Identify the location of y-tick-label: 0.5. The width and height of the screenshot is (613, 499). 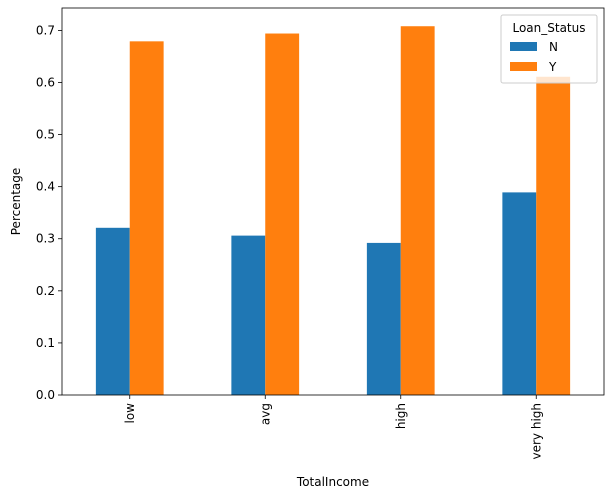
(45, 135).